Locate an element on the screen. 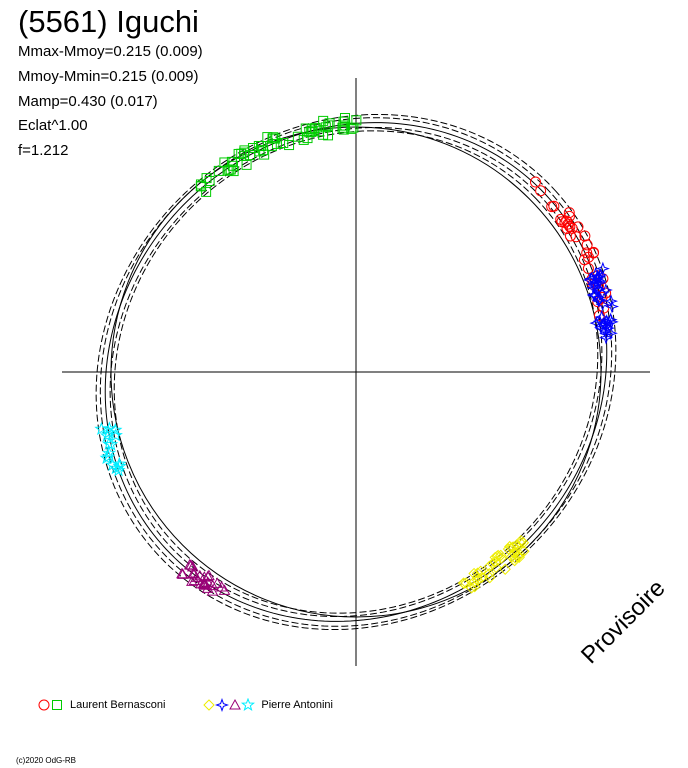 The width and height of the screenshot is (688, 768). stat-mmoy-mmin: Mmoy-Mmin=0.215 (0.009) is located at coordinates (108, 76).